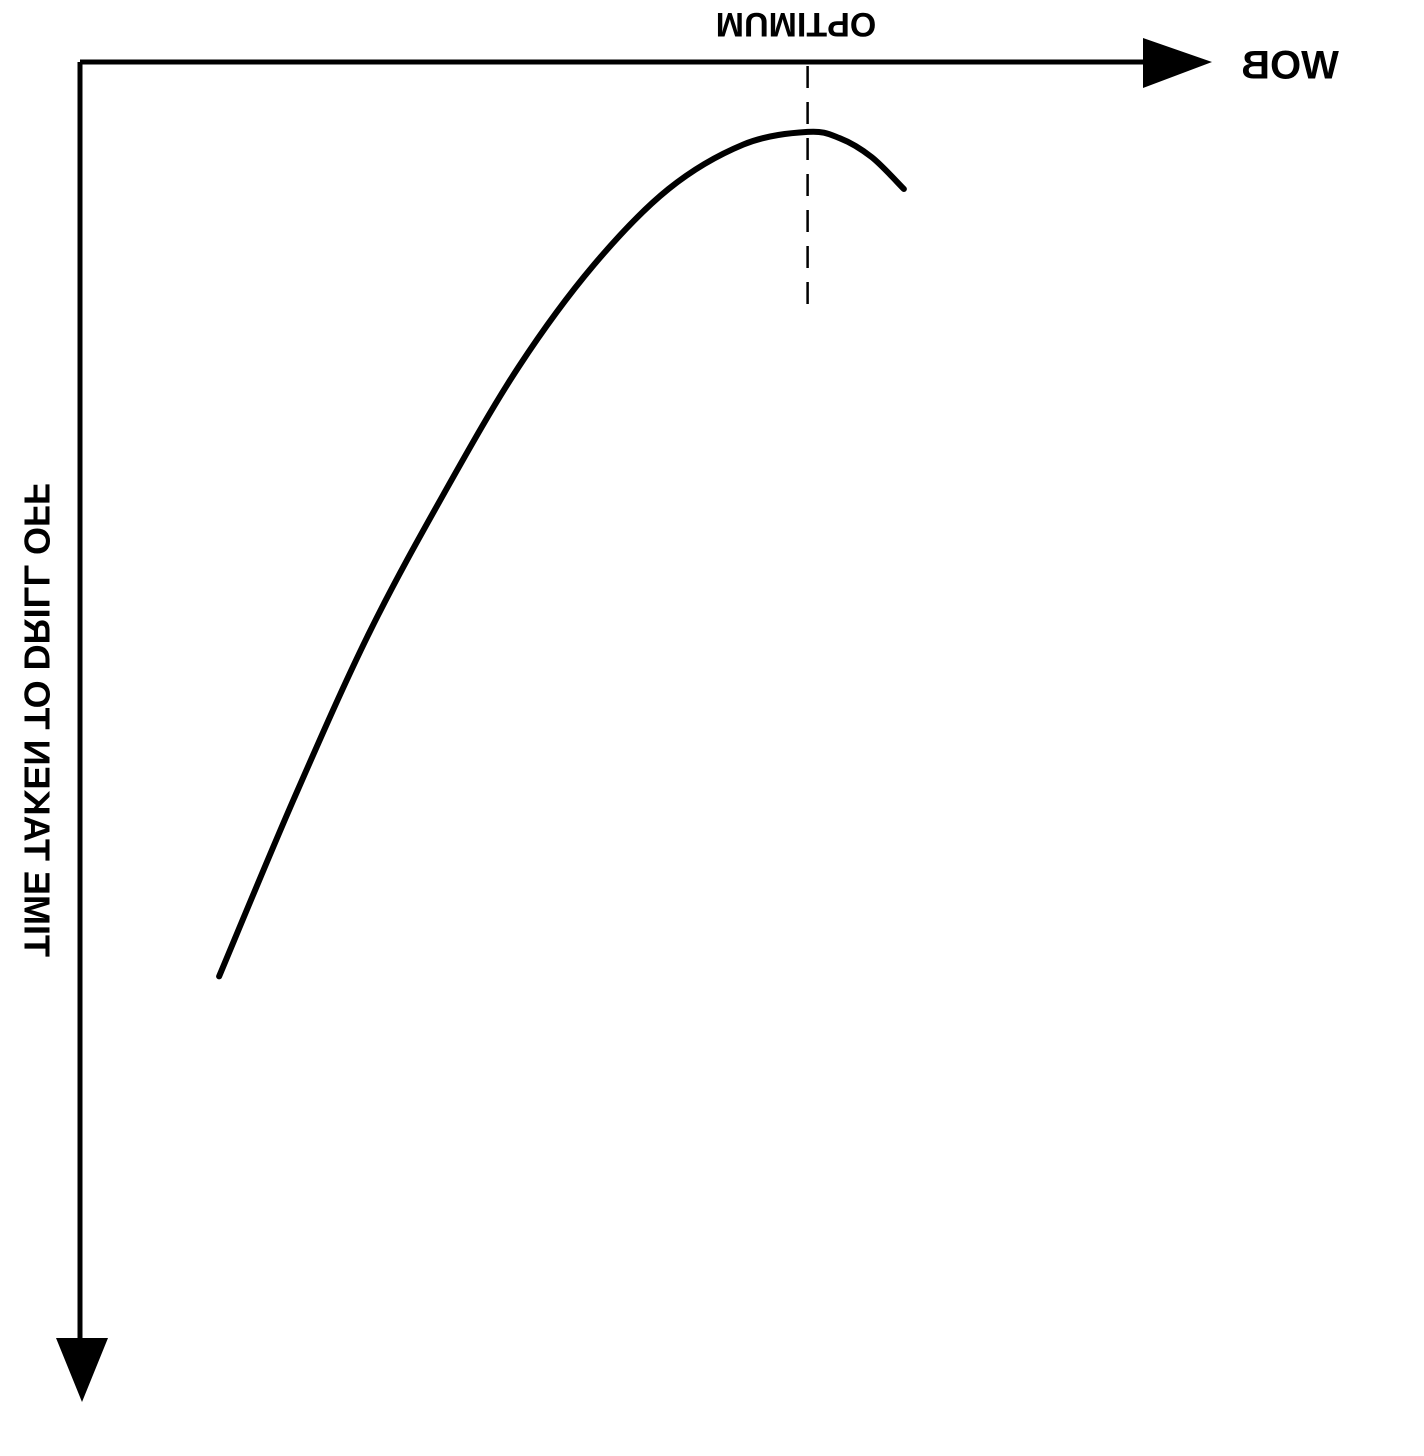 This screenshot has width=1424, height=1456. I want to click on x-axis-label-group: WOB, so click(1290, 66).